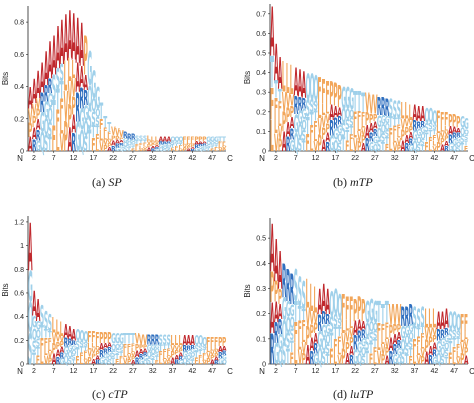 The image size is (474, 403). Describe the element at coordinates (261, 339) in the screenshot. I see `y-tick-label: 0.1` at that location.